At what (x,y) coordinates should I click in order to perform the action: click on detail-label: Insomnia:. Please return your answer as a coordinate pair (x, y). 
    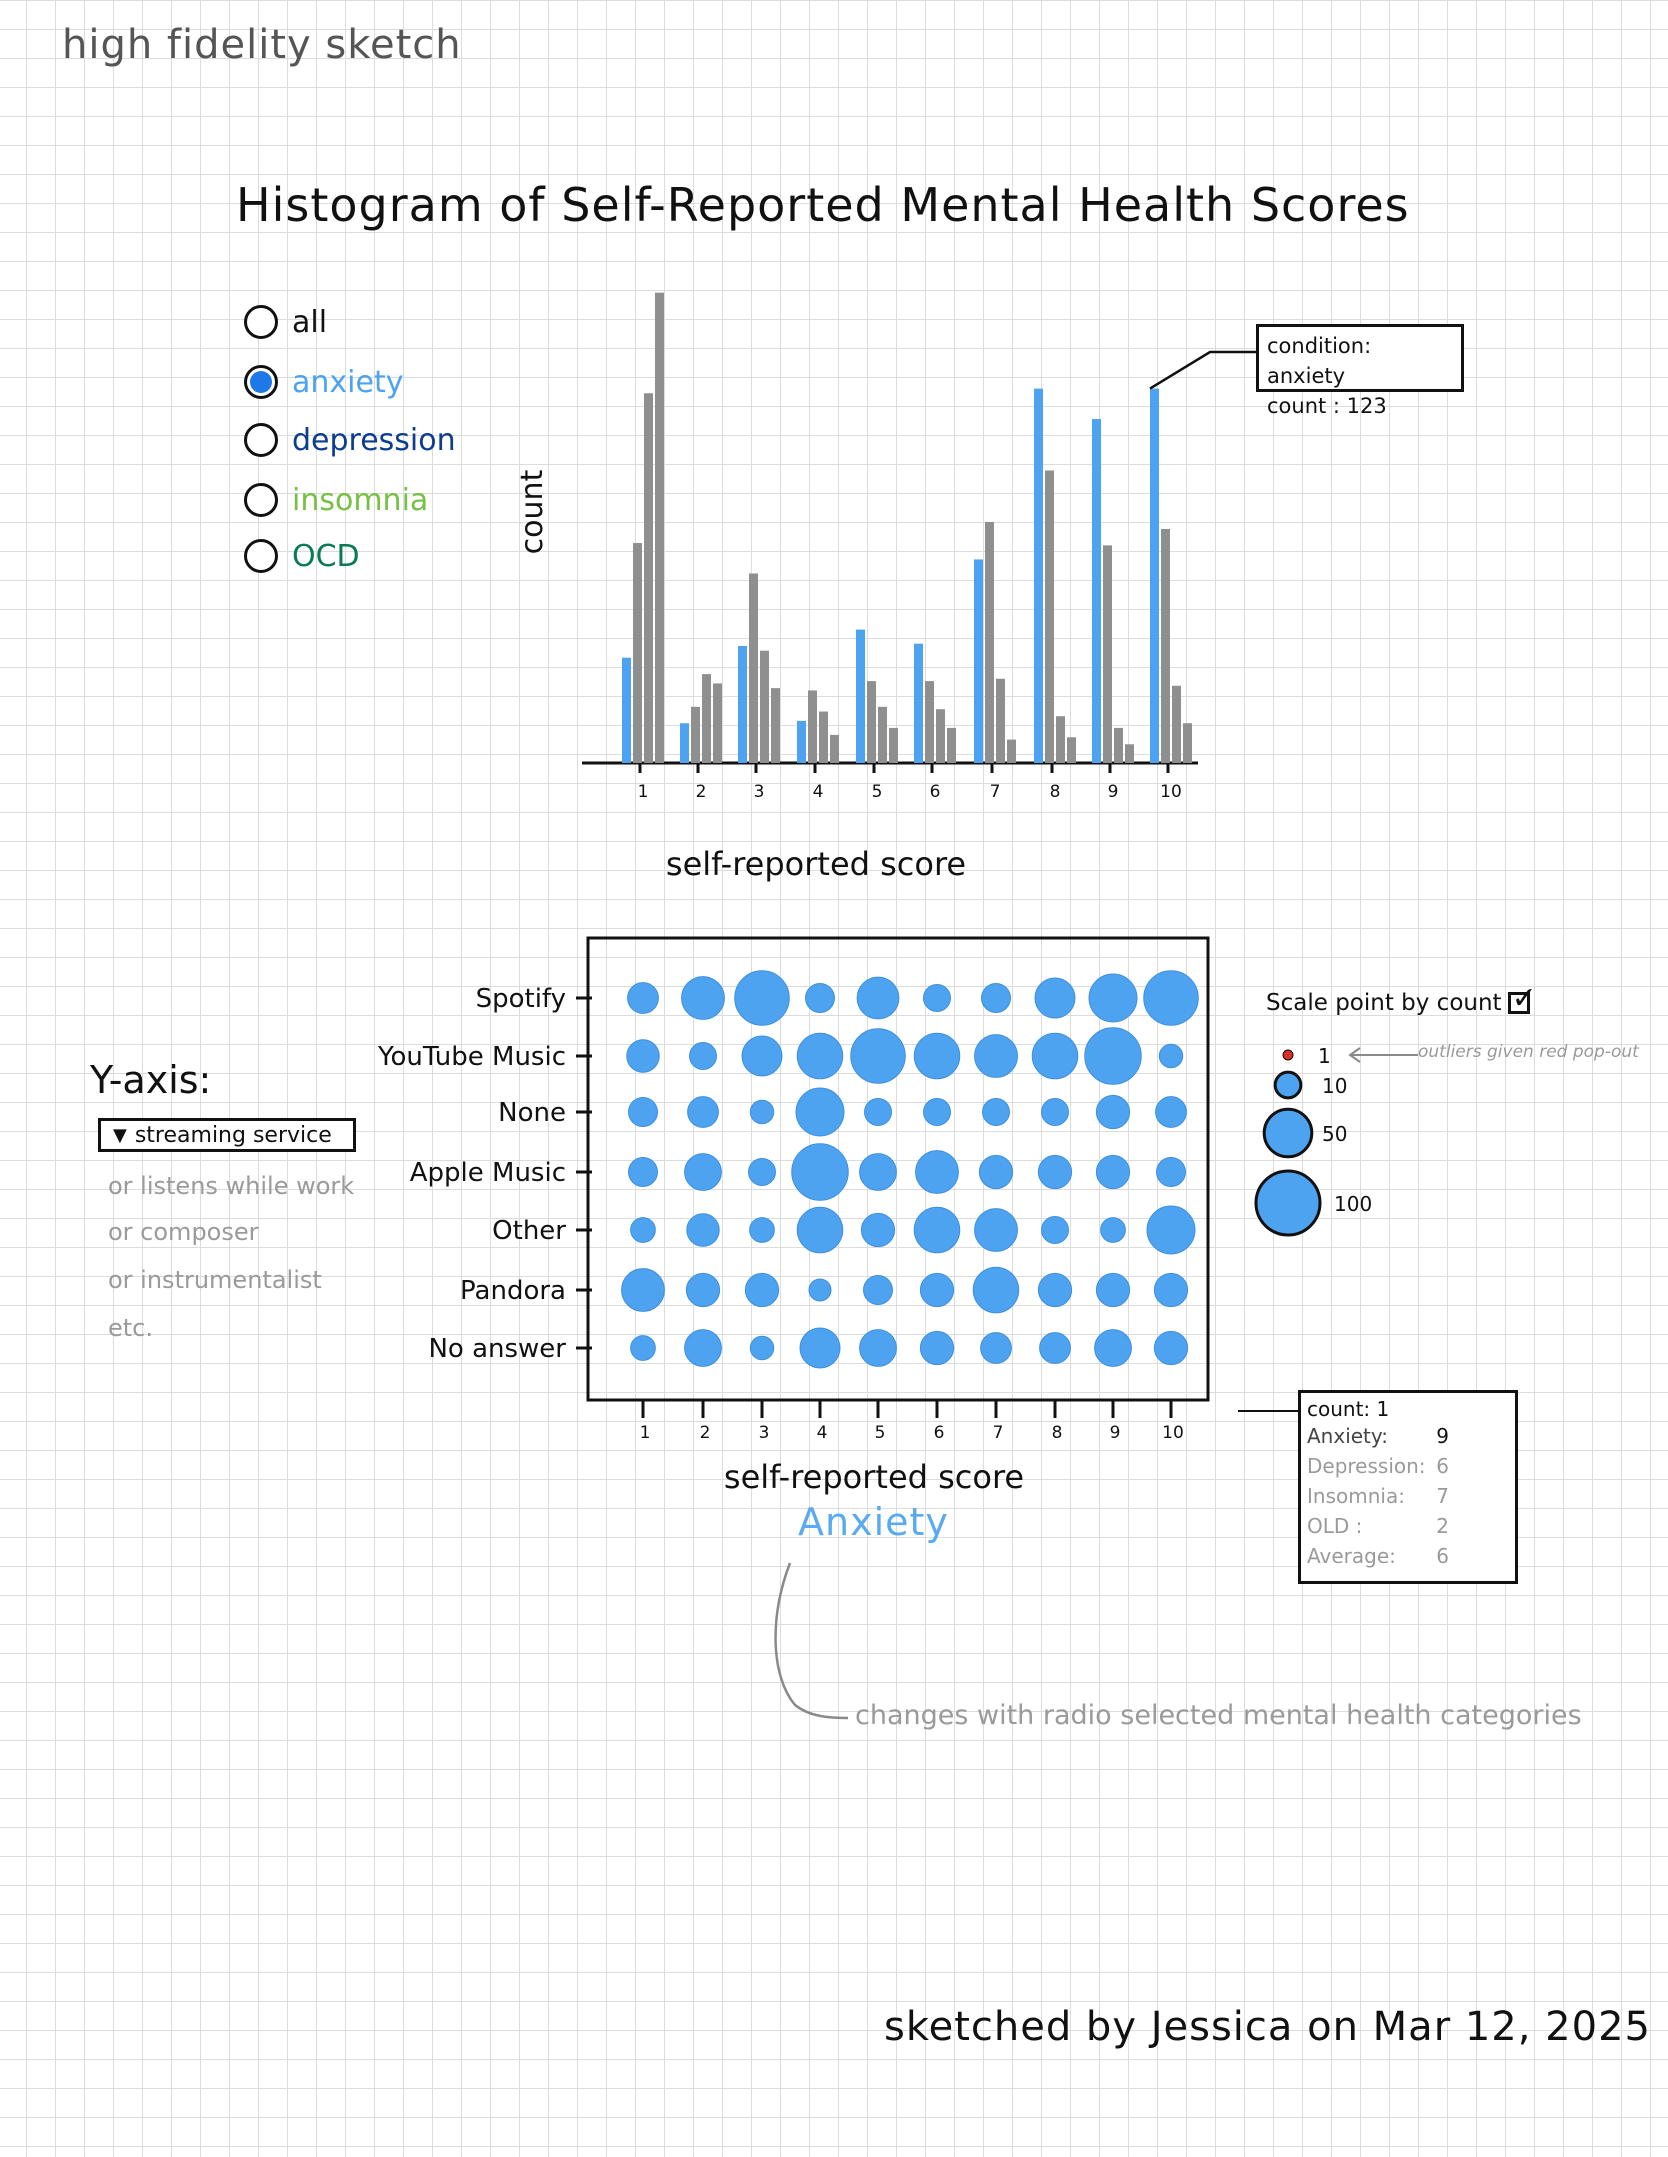
    Looking at the image, I should click on (1356, 1496).